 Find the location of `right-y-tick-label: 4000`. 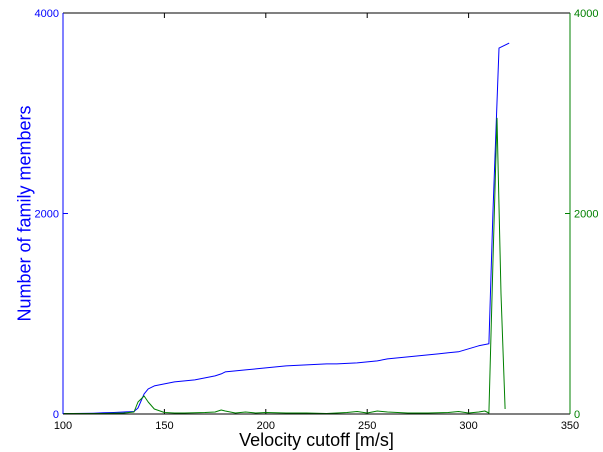

right-y-tick-label: 4000 is located at coordinates (586, 14).